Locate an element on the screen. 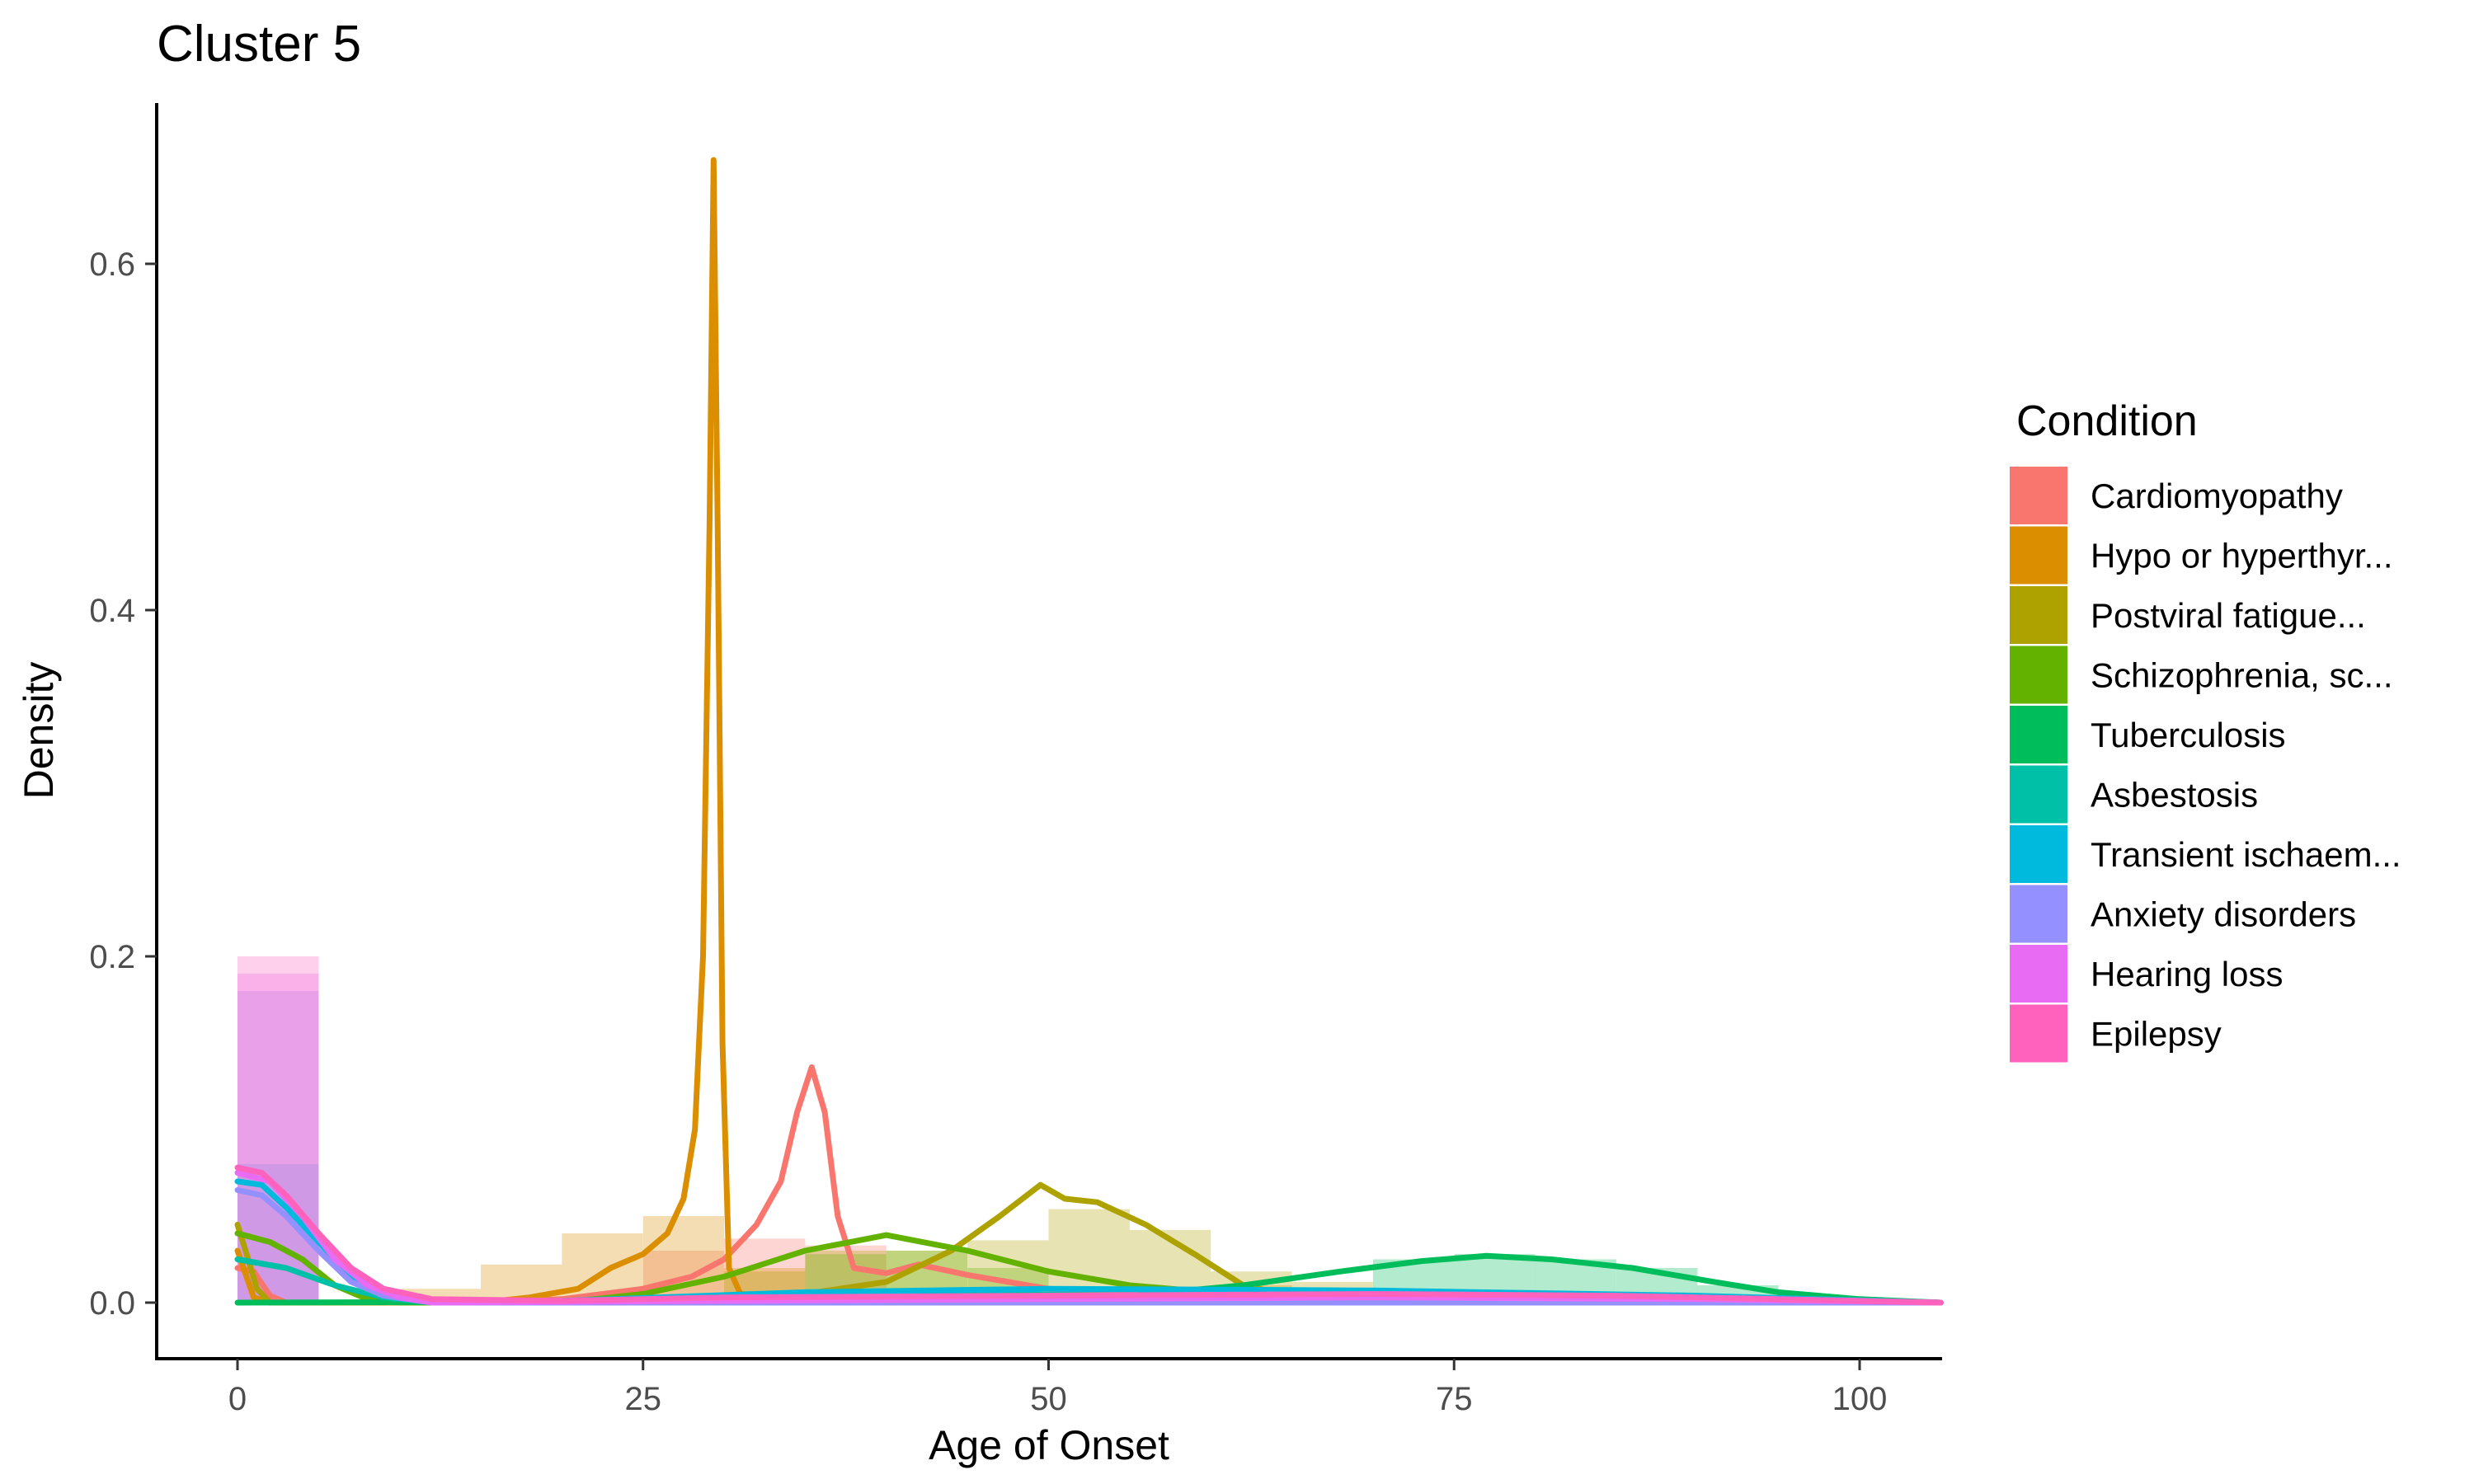 This screenshot has height=1484, width=2474. legend-label: Tuberculosis is located at coordinates (2188, 735).